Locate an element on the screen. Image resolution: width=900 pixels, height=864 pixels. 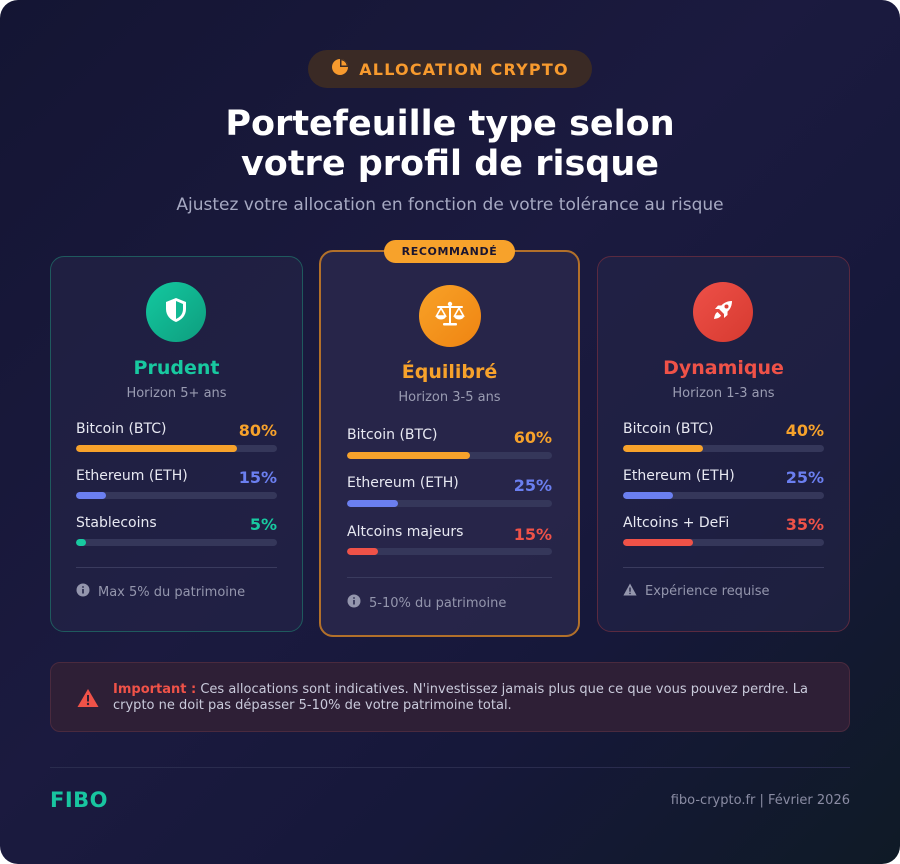
dynamique-row-2-track is located at coordinates (723, 495).